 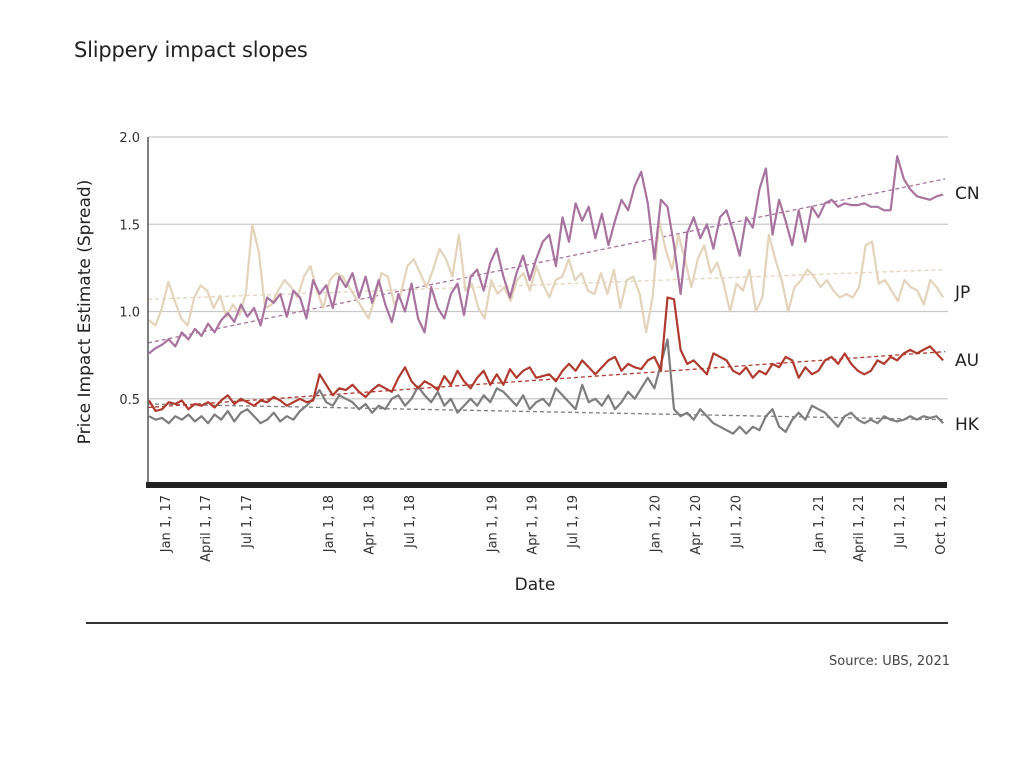 What do you see at coordinates (546, 485) in the screenshot?
I see `x-axis-bar` at bounding box center [546, 485].